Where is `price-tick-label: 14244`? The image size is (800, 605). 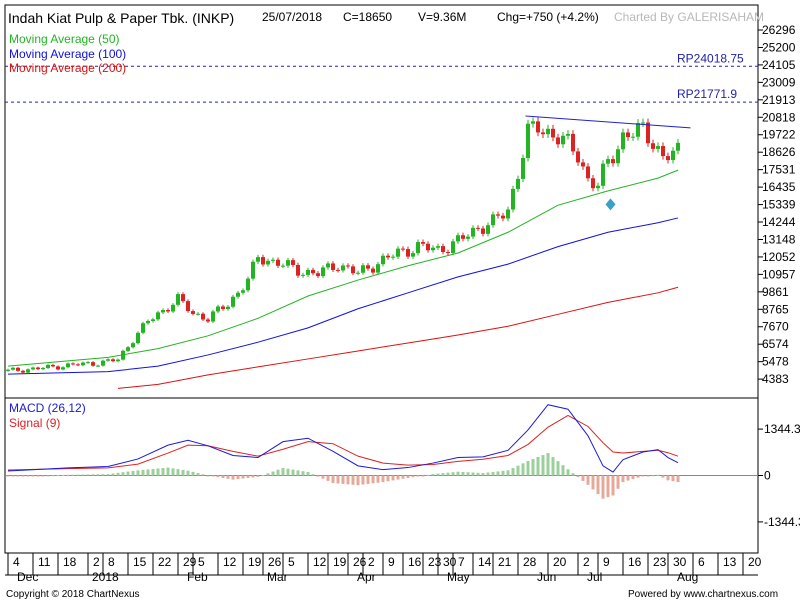
price-tick-label: 14244 is located at coordinates (779, 222).